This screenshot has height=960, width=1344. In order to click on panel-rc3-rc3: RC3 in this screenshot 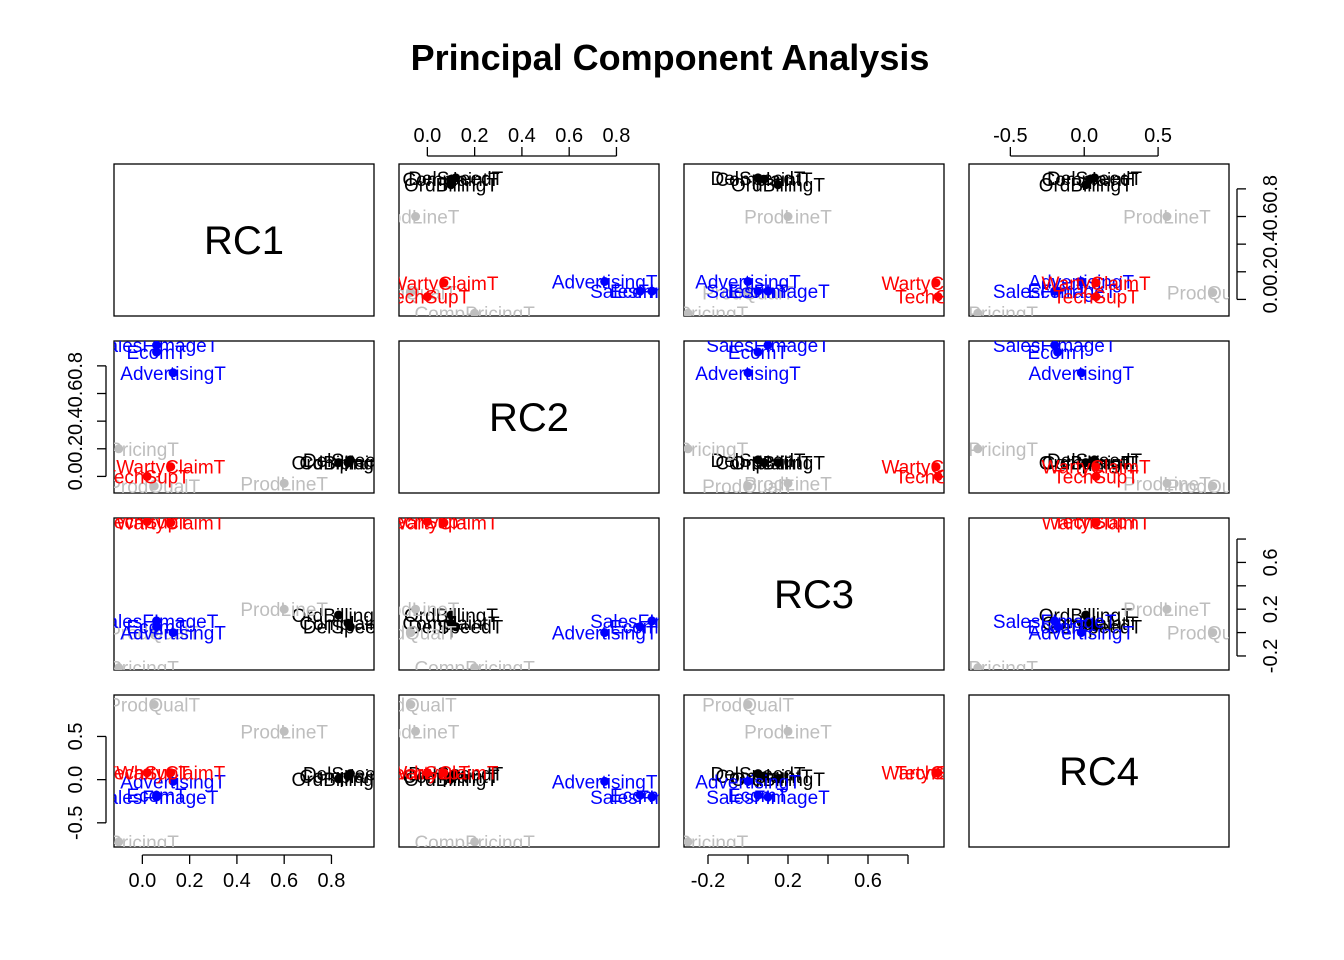, I will do `click(814, 594)`.